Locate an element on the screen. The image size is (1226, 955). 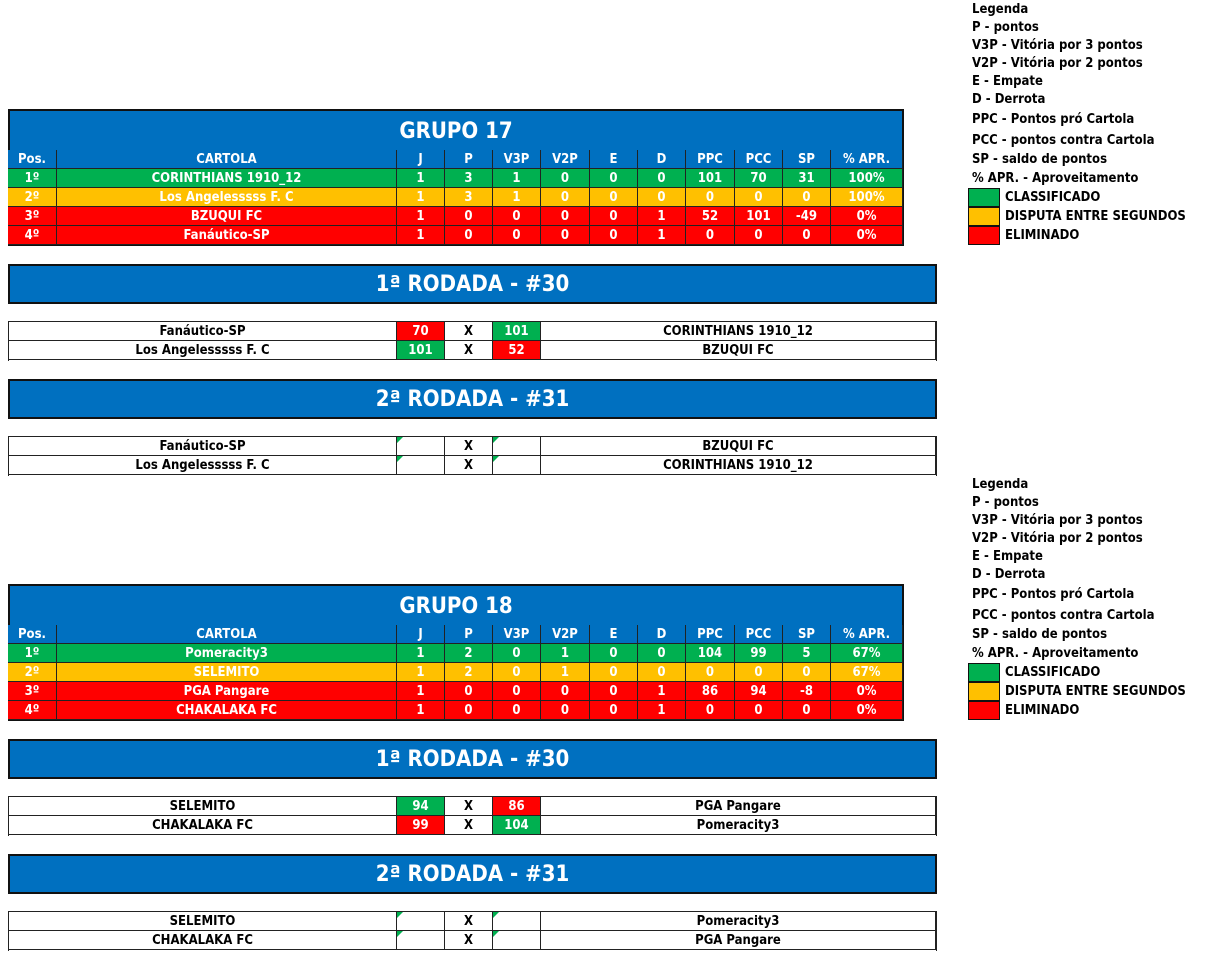
cell-ppc: 101 is located at coordinates (710, 178).